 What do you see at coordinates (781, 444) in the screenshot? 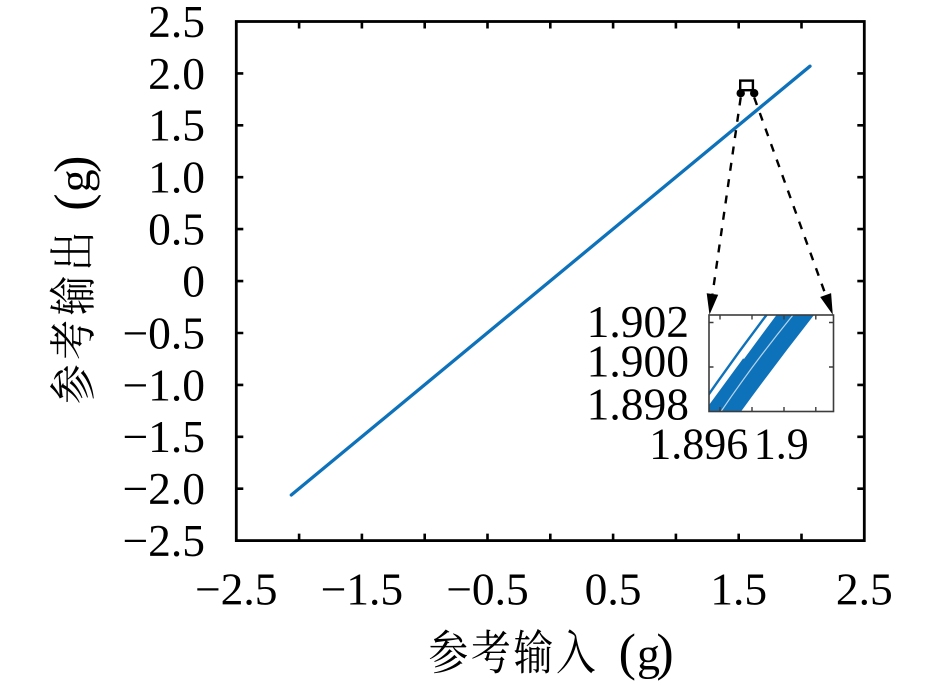
I see `svg-text: 1.9` at bounding box center [781, 444].